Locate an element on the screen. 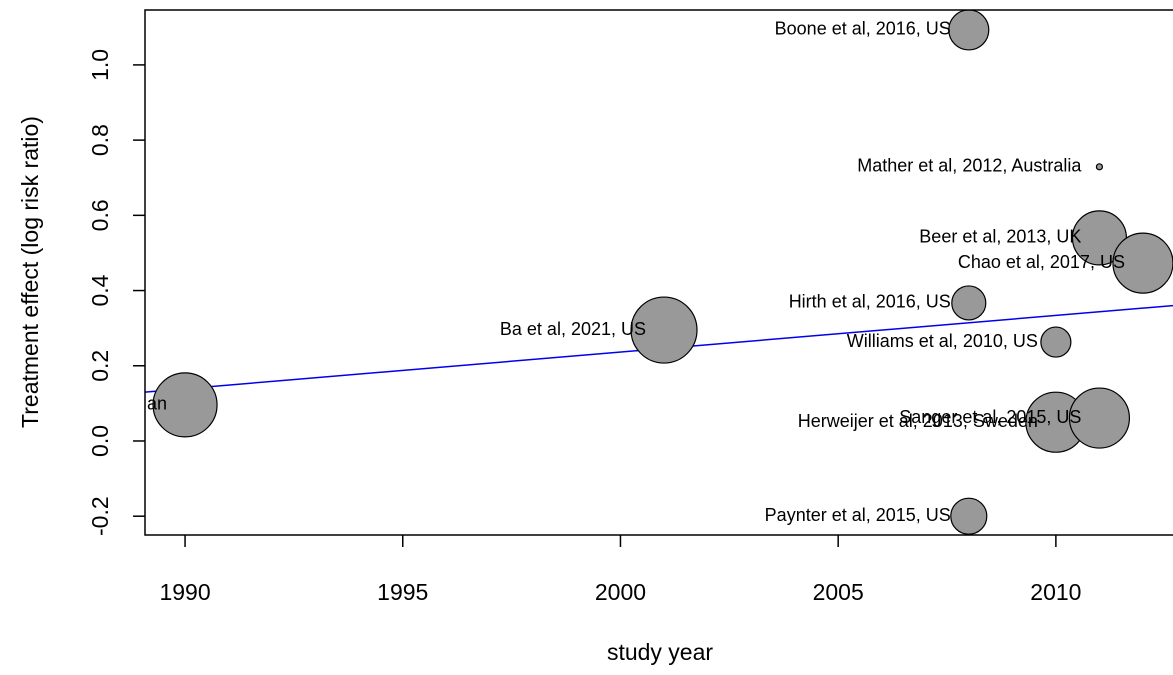 This screenshot has height=675, width=1173. point-label: Herweijer et al, 2013, Sweden is located at coordinates (918, 421).